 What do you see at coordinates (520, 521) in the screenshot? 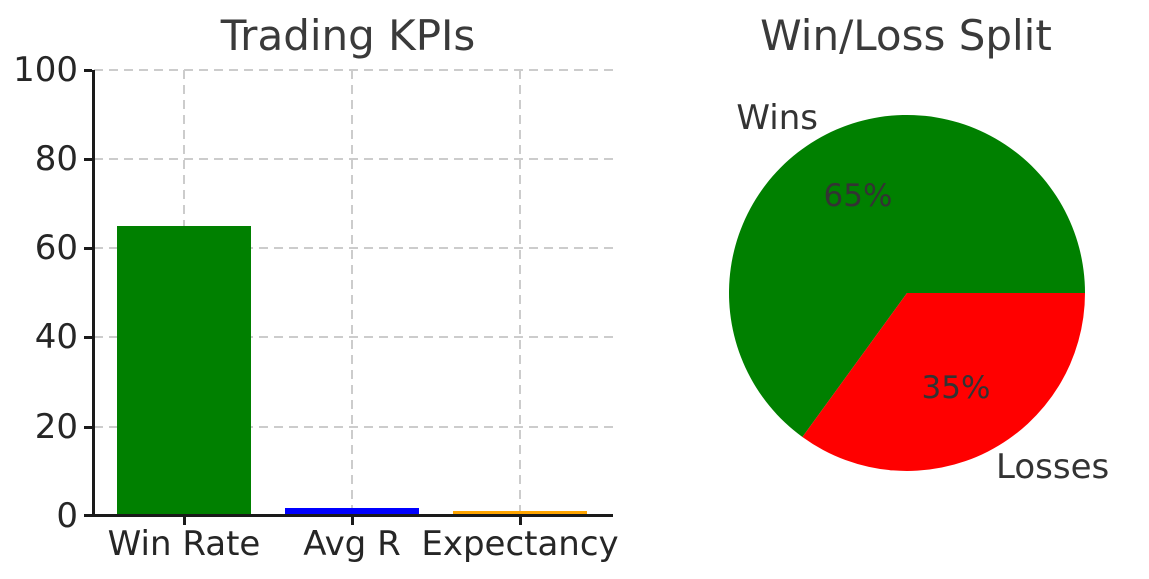
I see `x-tick-mark-expectancy` at bounding box center [520, 521].